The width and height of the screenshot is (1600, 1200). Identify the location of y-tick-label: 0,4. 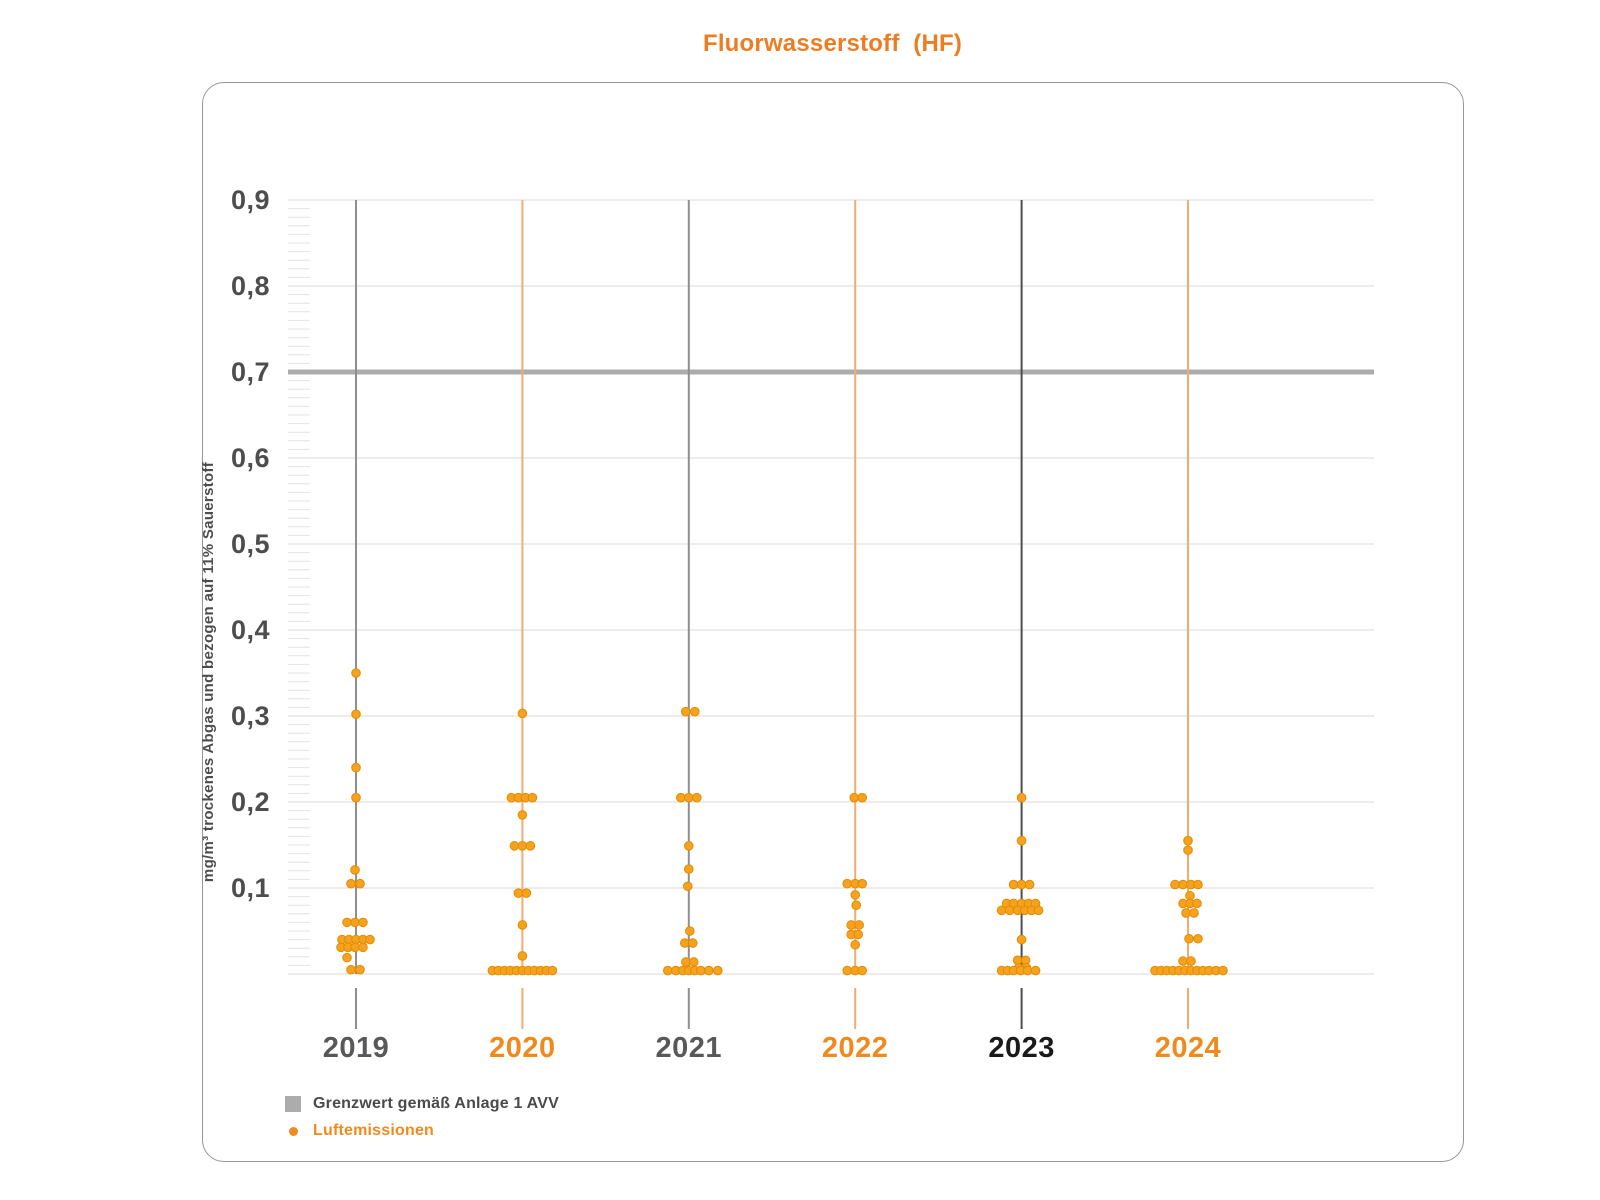
(250, 630).